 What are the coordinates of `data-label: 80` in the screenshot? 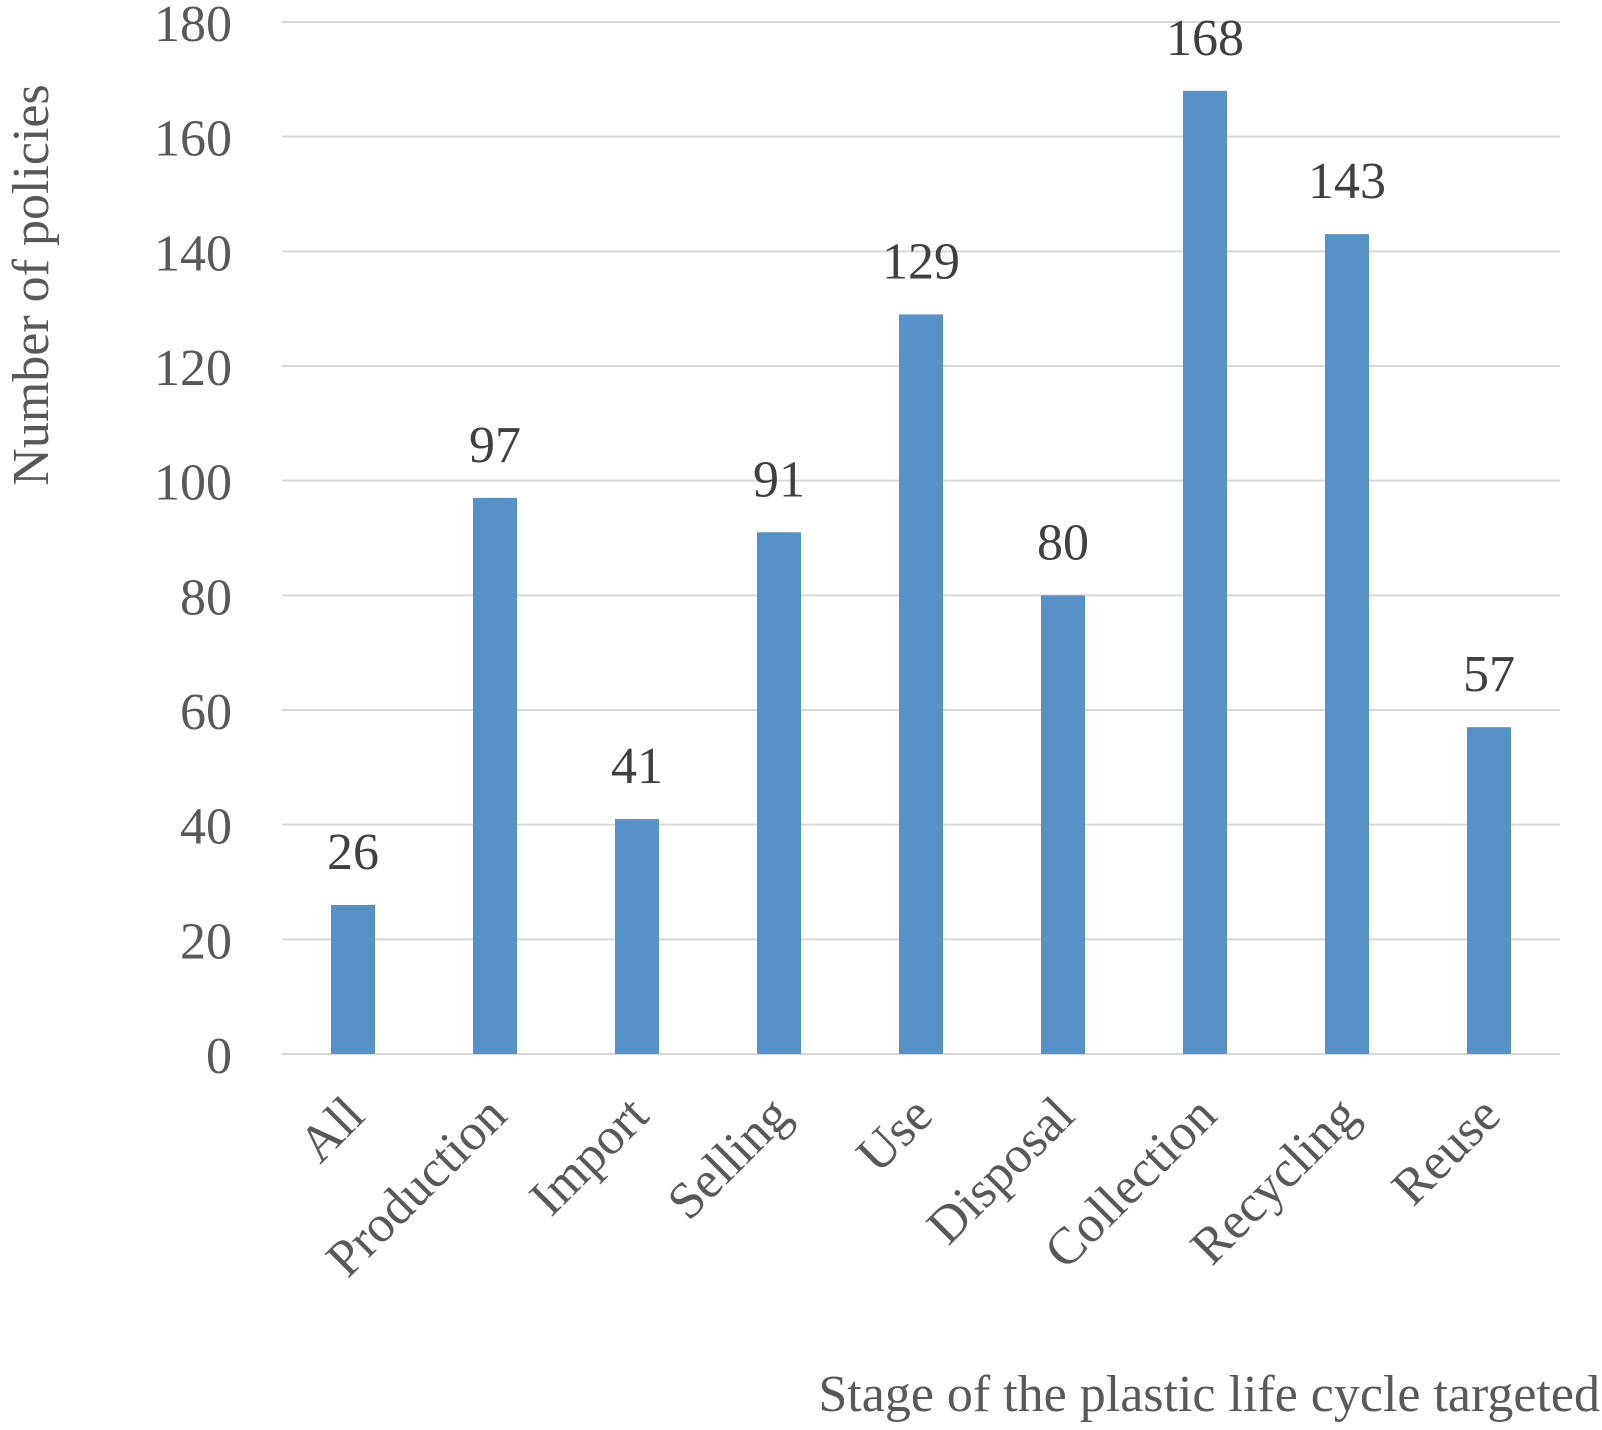 It's located at (1063, 542).